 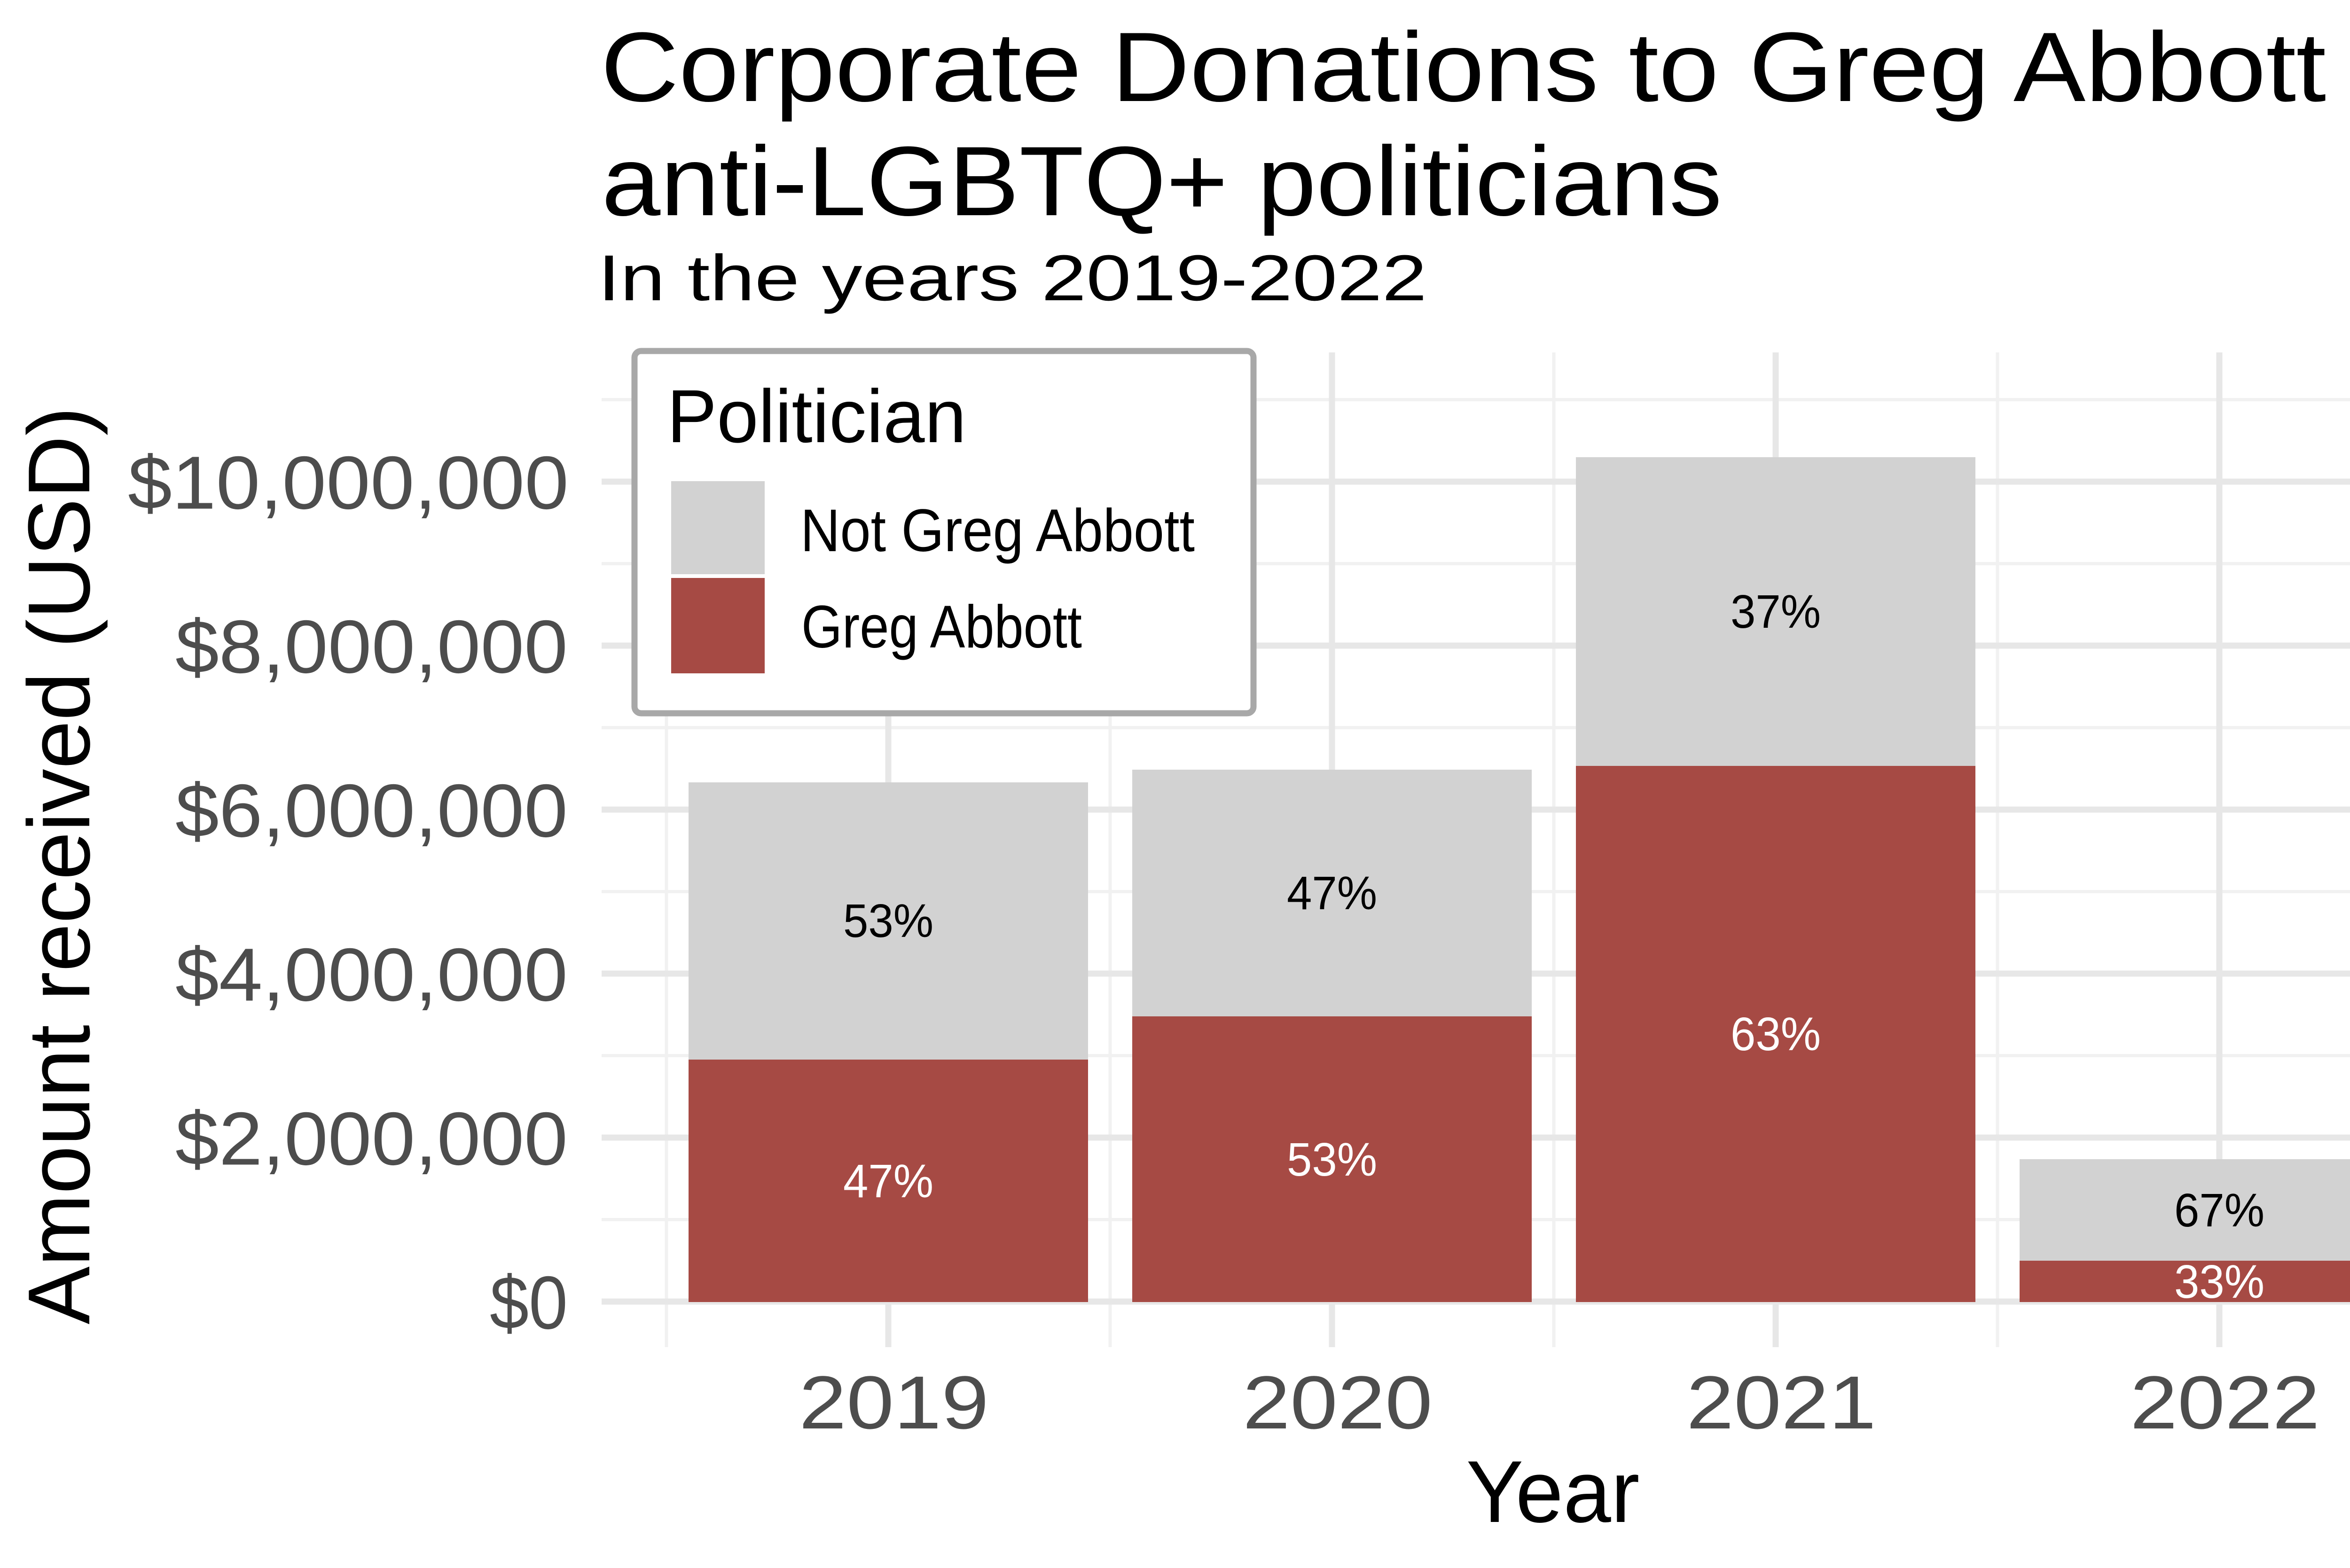 What do you see at coordinates (941, 627) in the screenshot?
I see `svg-text: Greg Abbott` at bounding box center [941, 627].